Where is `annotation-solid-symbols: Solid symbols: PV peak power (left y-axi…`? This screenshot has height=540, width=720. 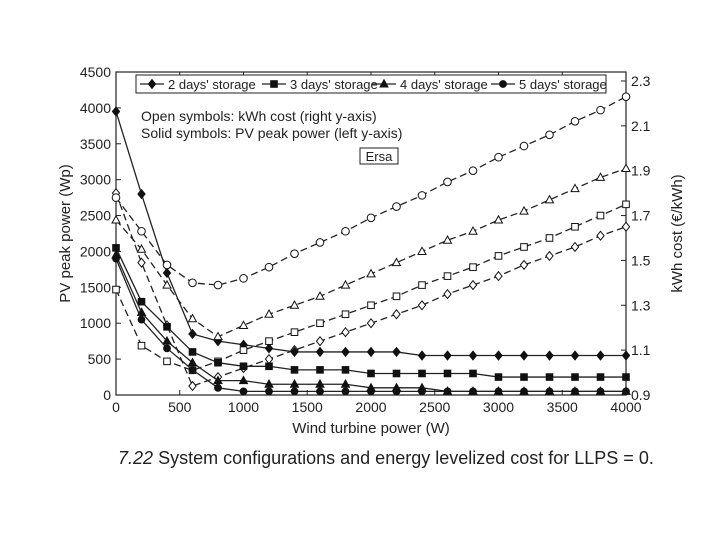
annotation-solid-symbols: Solid symbols: PV peak power (left y-axi… is located at coordinates (271, 133).